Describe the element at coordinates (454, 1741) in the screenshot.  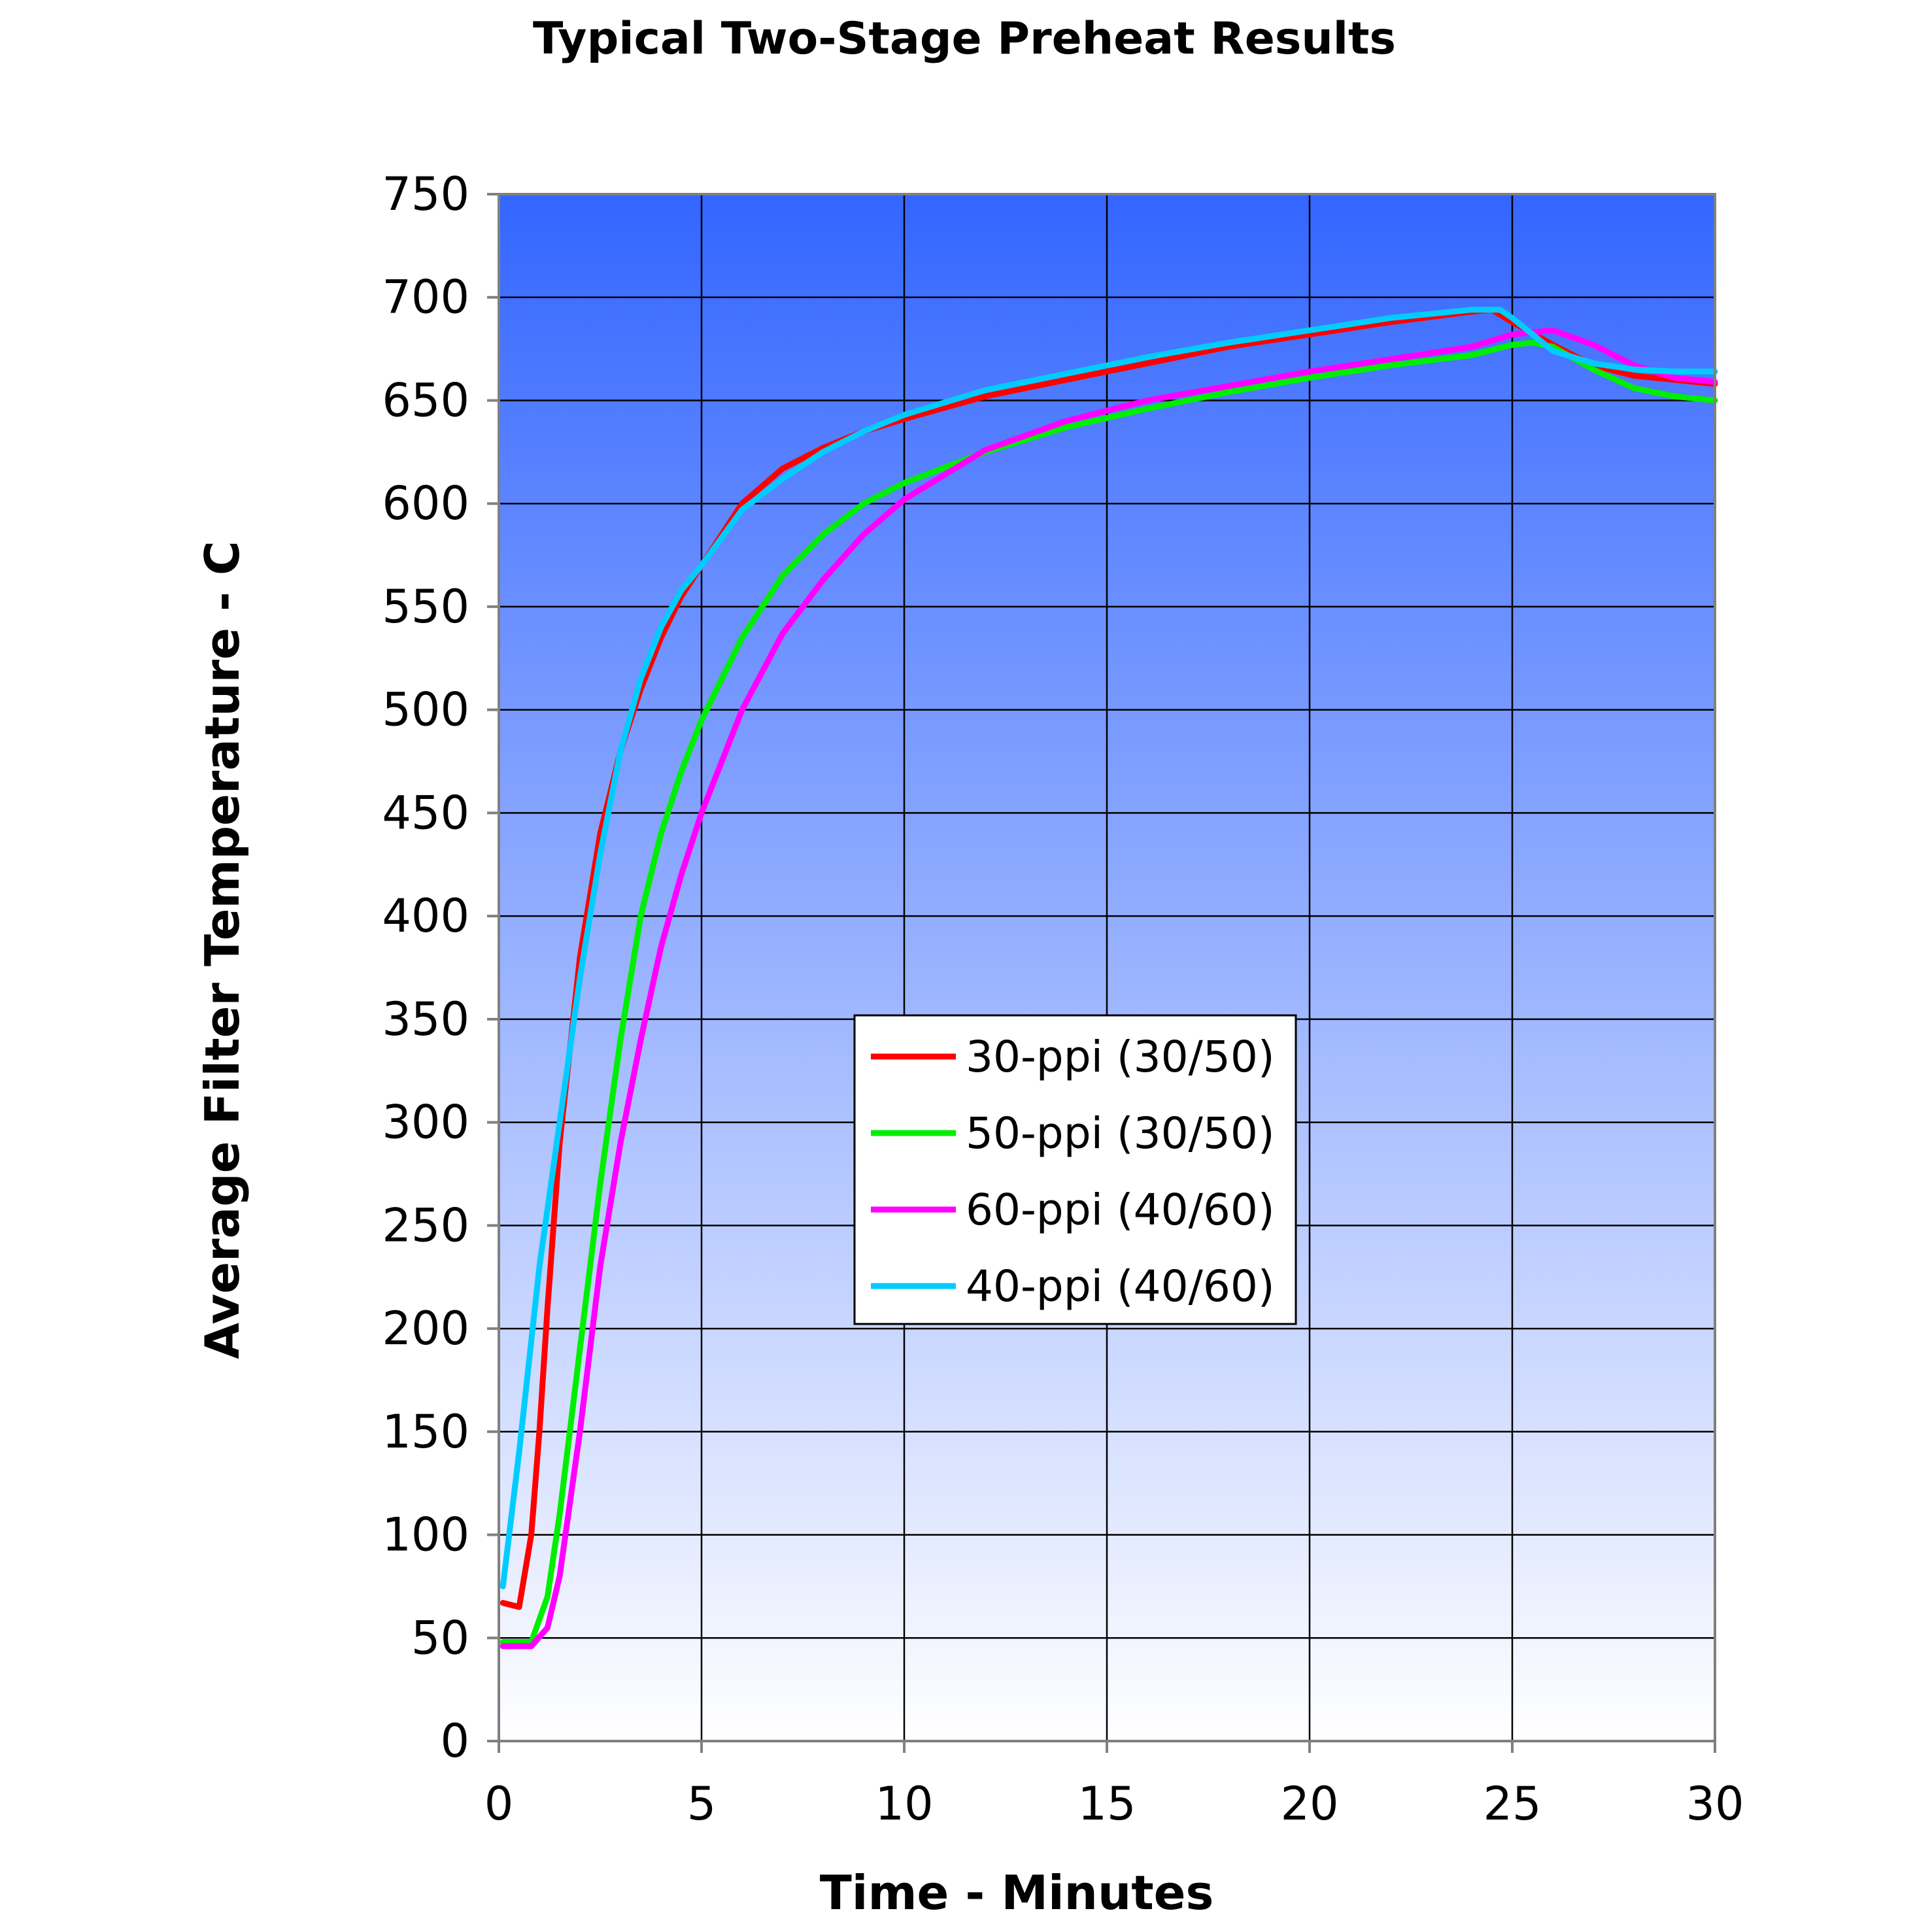
I see `y-tick-label: 0` at that location.